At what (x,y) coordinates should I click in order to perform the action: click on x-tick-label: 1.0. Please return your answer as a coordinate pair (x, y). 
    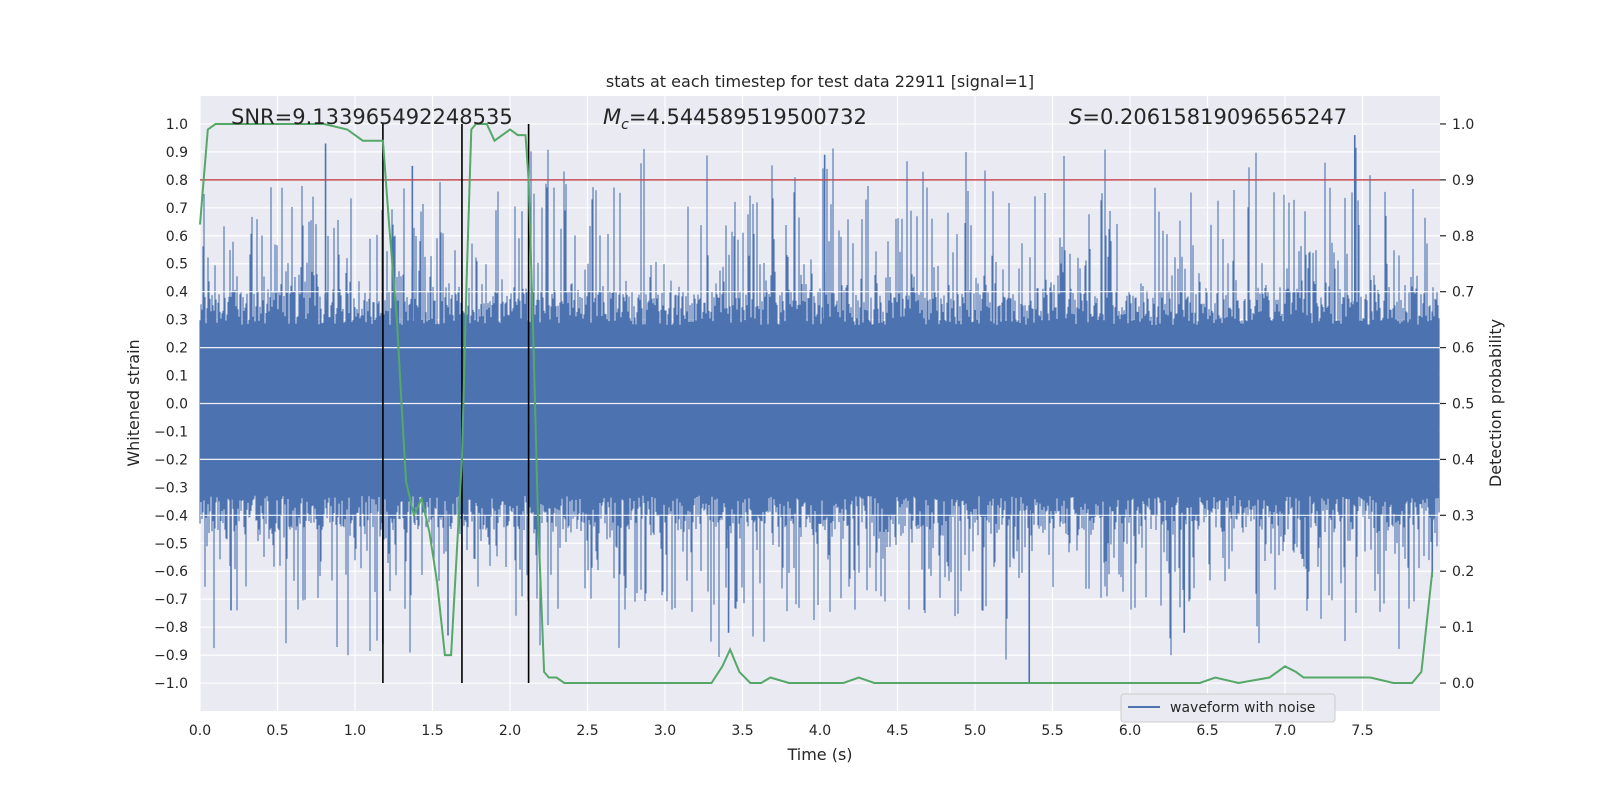
    Looking at the image, I should click on (355, 731).